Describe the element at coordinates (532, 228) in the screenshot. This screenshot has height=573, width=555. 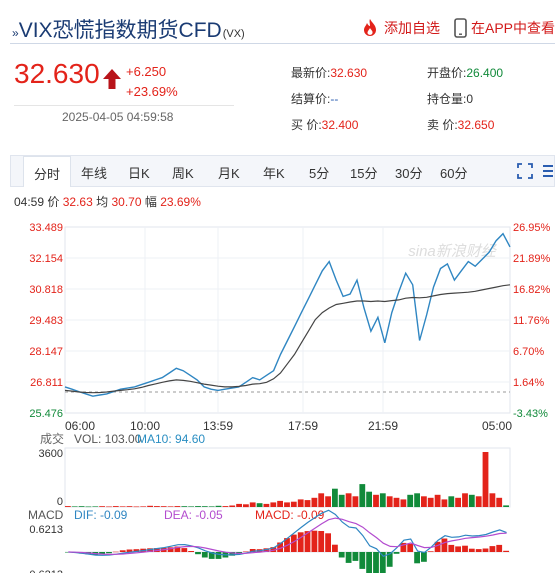
I see `percent-tick-label: 26.95%` at that location.